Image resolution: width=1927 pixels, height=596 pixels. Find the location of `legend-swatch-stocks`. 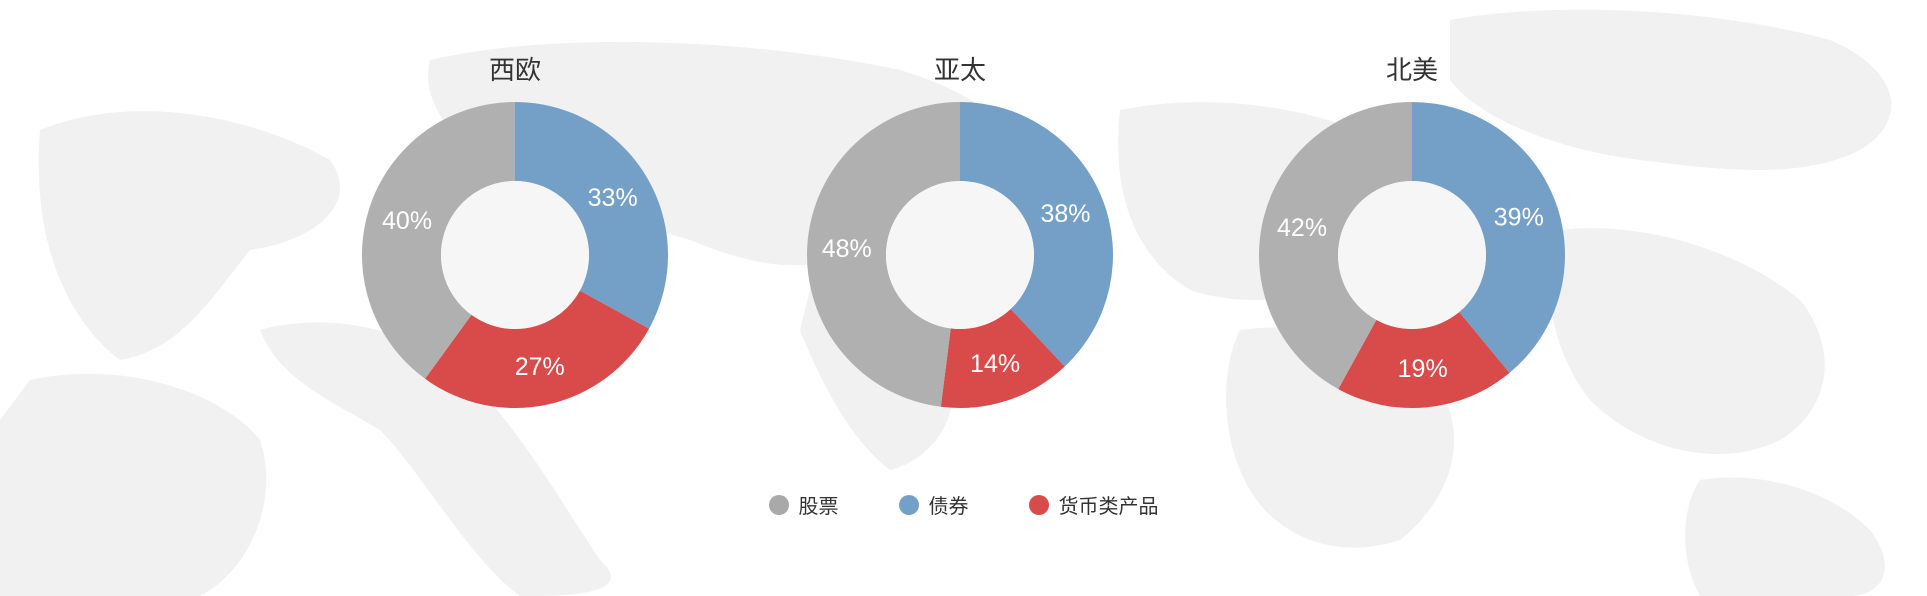

legend-swatch-stocks is located at coordinates (778, 504).